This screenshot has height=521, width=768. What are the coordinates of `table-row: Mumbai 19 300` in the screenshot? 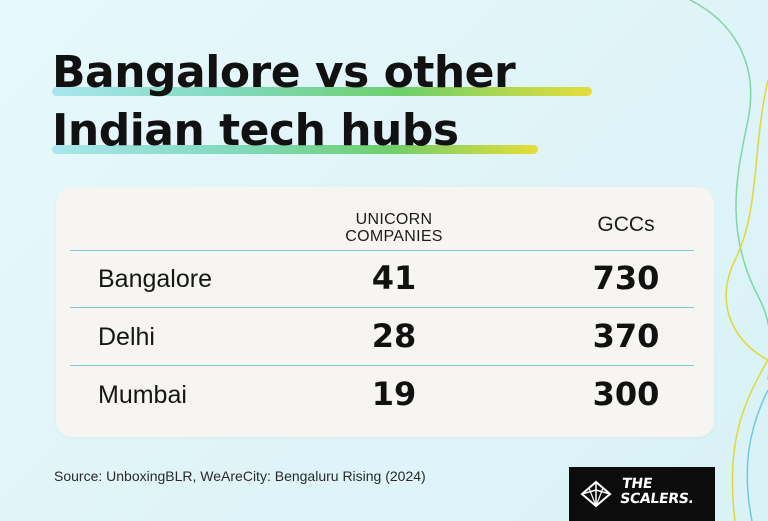 It's located at (385, 396).